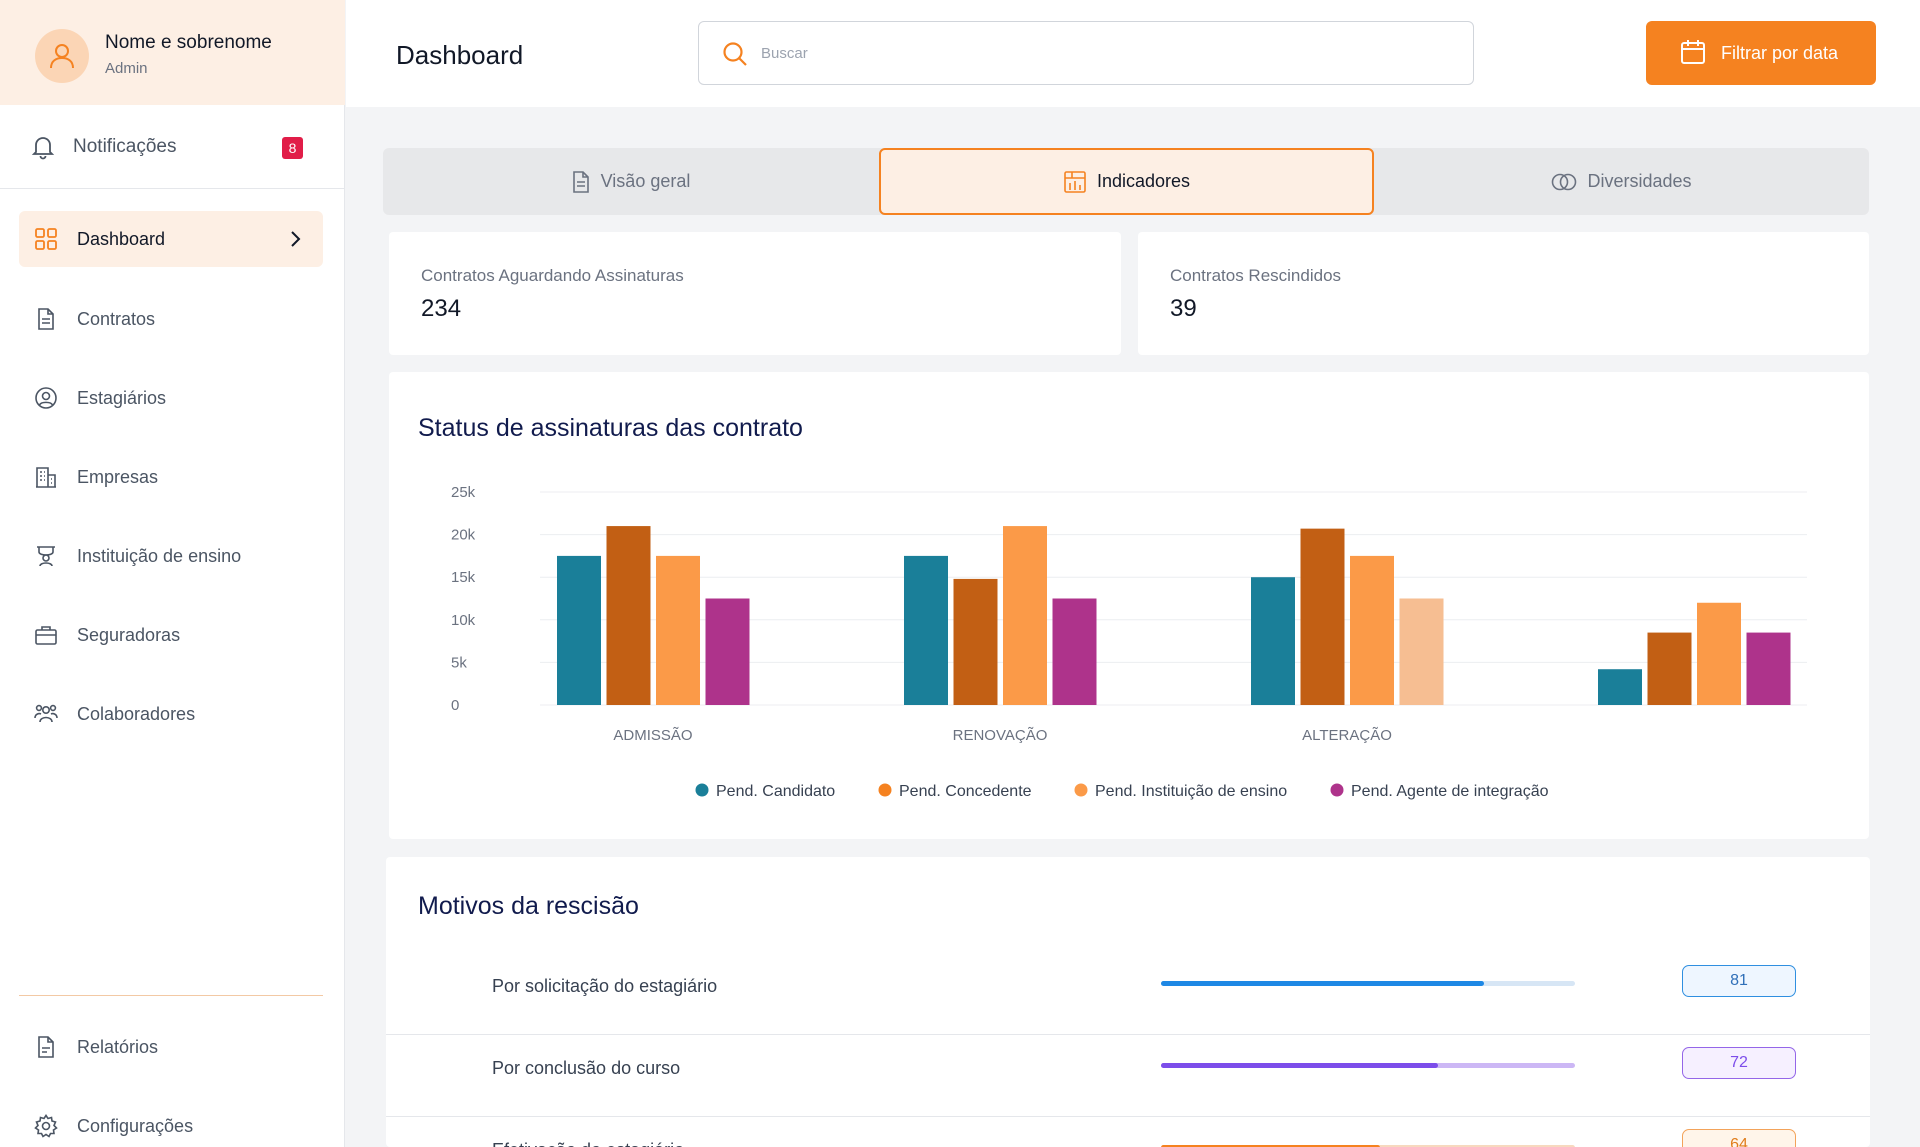 The height and width of the screenshot is (1147, 1920). I want to click on sidebar-item-label: Empresas, so click(118, 476).